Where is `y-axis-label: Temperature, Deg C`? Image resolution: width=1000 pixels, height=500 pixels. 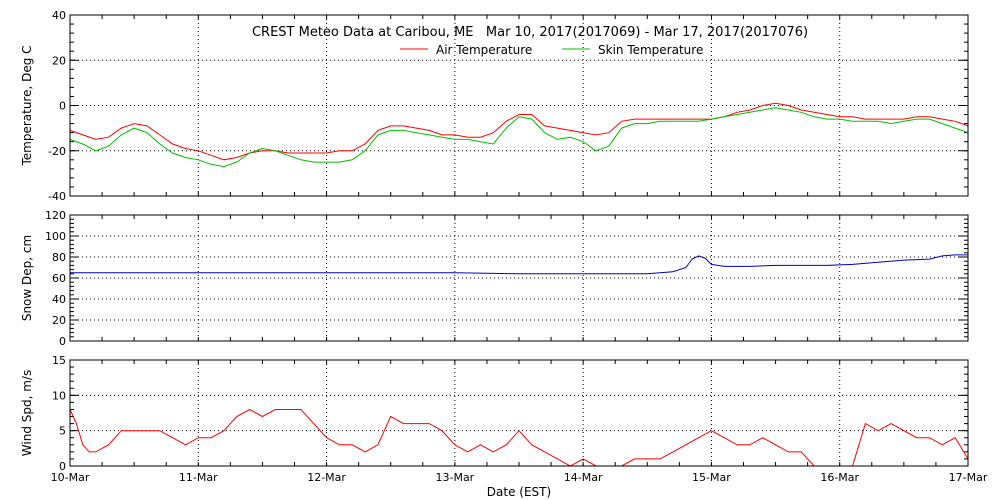
y-axis-label: Temperature, Deg C is located at coordinates (27, 105).